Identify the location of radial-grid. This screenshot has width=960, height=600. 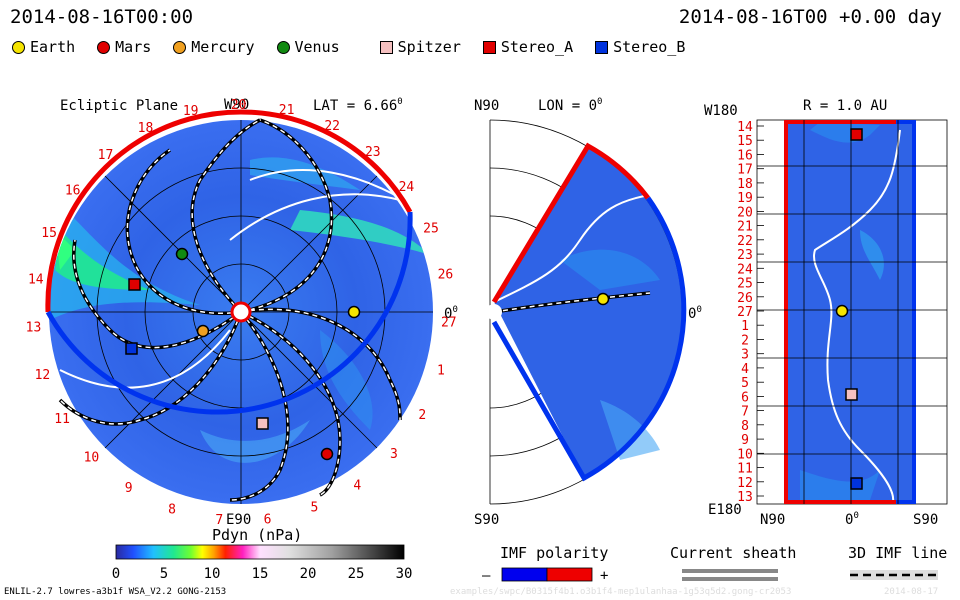
(852, 312).